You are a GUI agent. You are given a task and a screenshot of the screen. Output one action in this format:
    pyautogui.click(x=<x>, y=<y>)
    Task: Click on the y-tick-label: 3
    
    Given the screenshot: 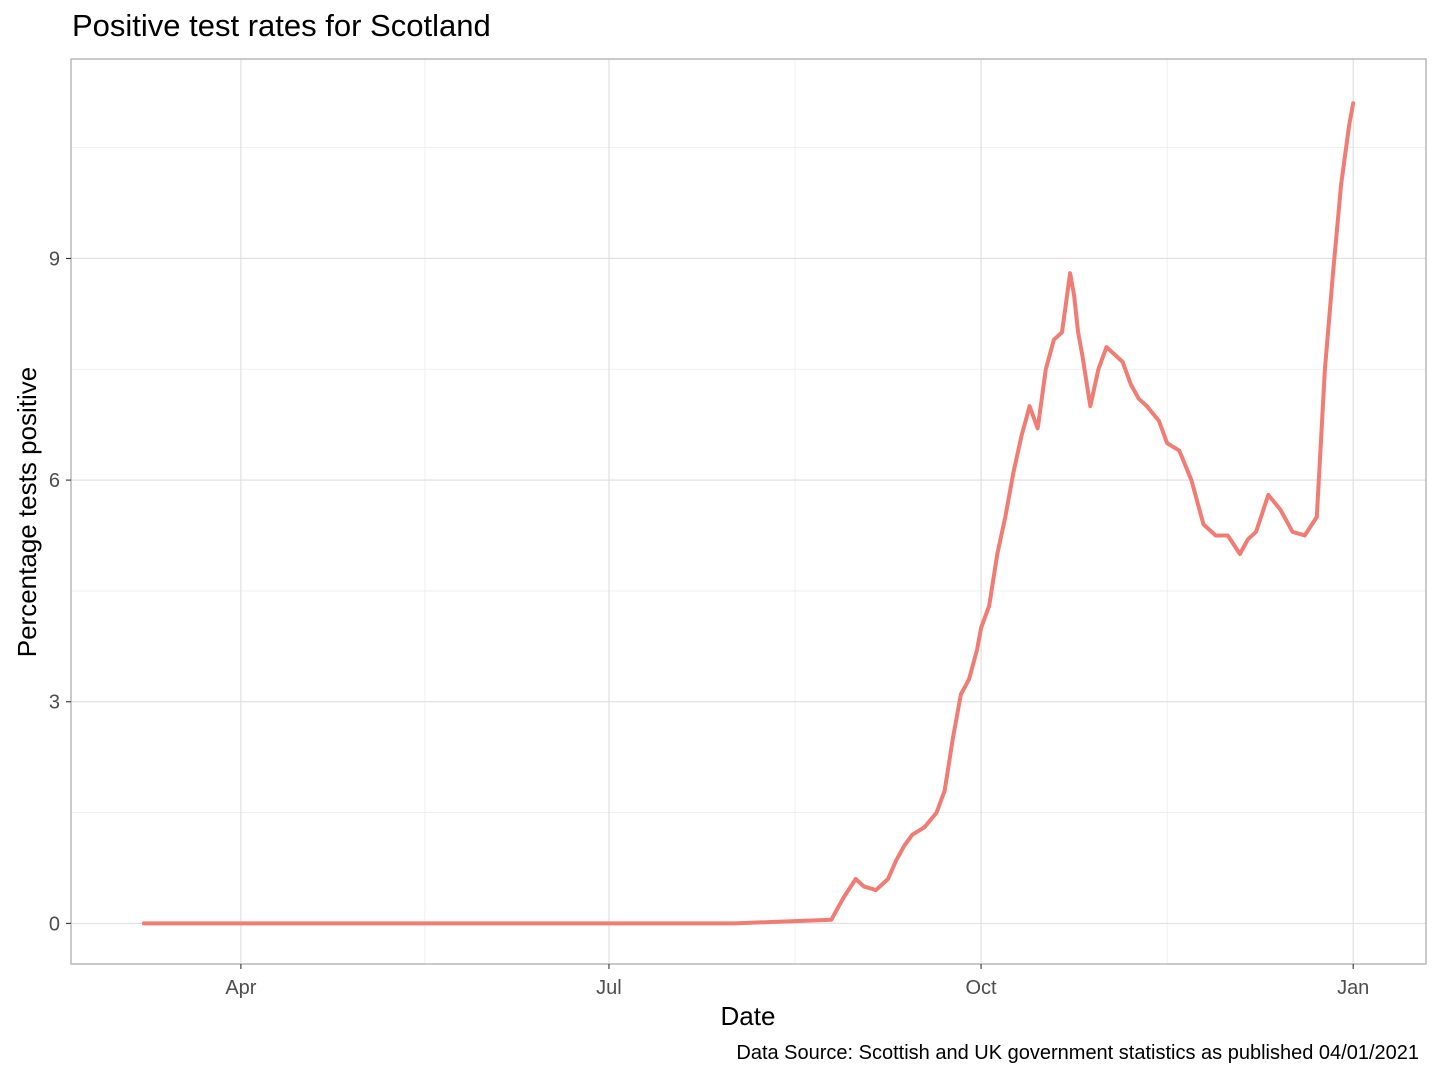 What is the action you would take?
    pyautogui.click(x=54, y=703)
    